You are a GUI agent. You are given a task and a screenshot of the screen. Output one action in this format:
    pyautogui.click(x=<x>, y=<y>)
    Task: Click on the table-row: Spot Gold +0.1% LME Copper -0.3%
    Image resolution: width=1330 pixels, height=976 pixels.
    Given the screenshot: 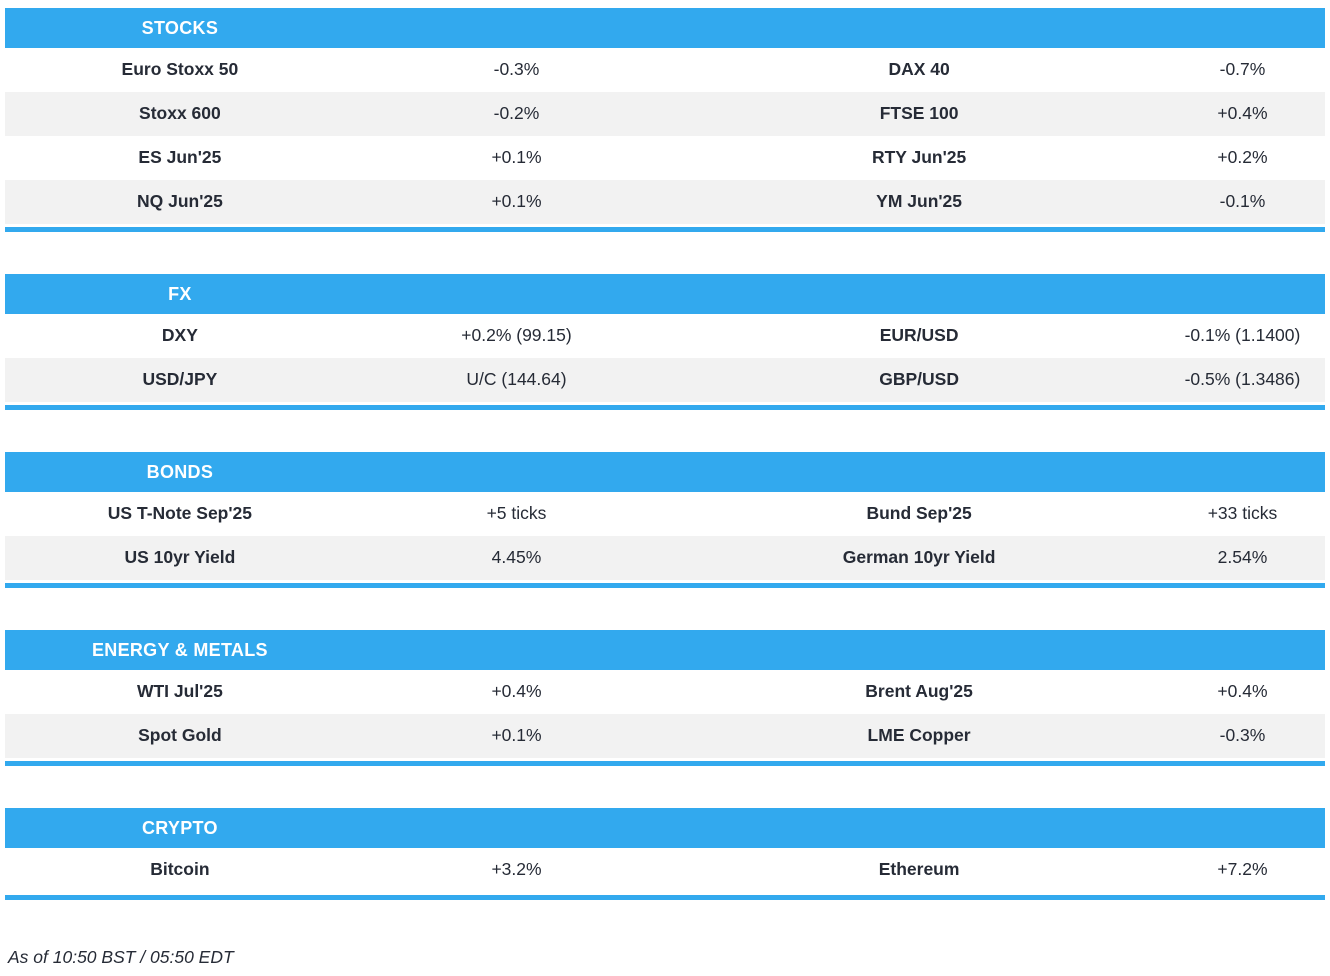 What is the action you would take?
    pyautogui.click(x=665, y=736)
    